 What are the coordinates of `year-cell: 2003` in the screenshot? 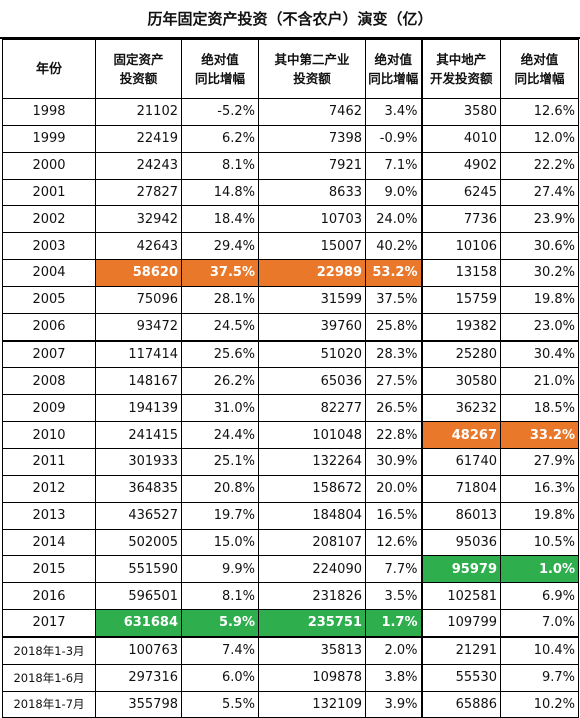 It's located at (49, 246).